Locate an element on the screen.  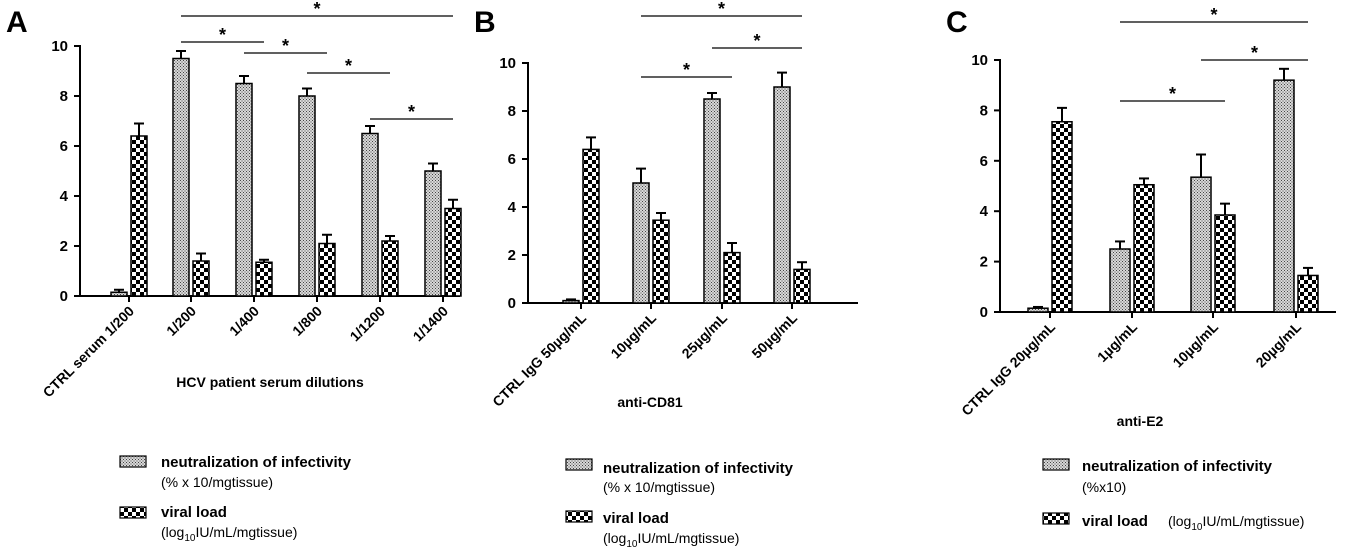
x-axis-title: HCV patient serum dilutions is located at coordinates (270, 382).